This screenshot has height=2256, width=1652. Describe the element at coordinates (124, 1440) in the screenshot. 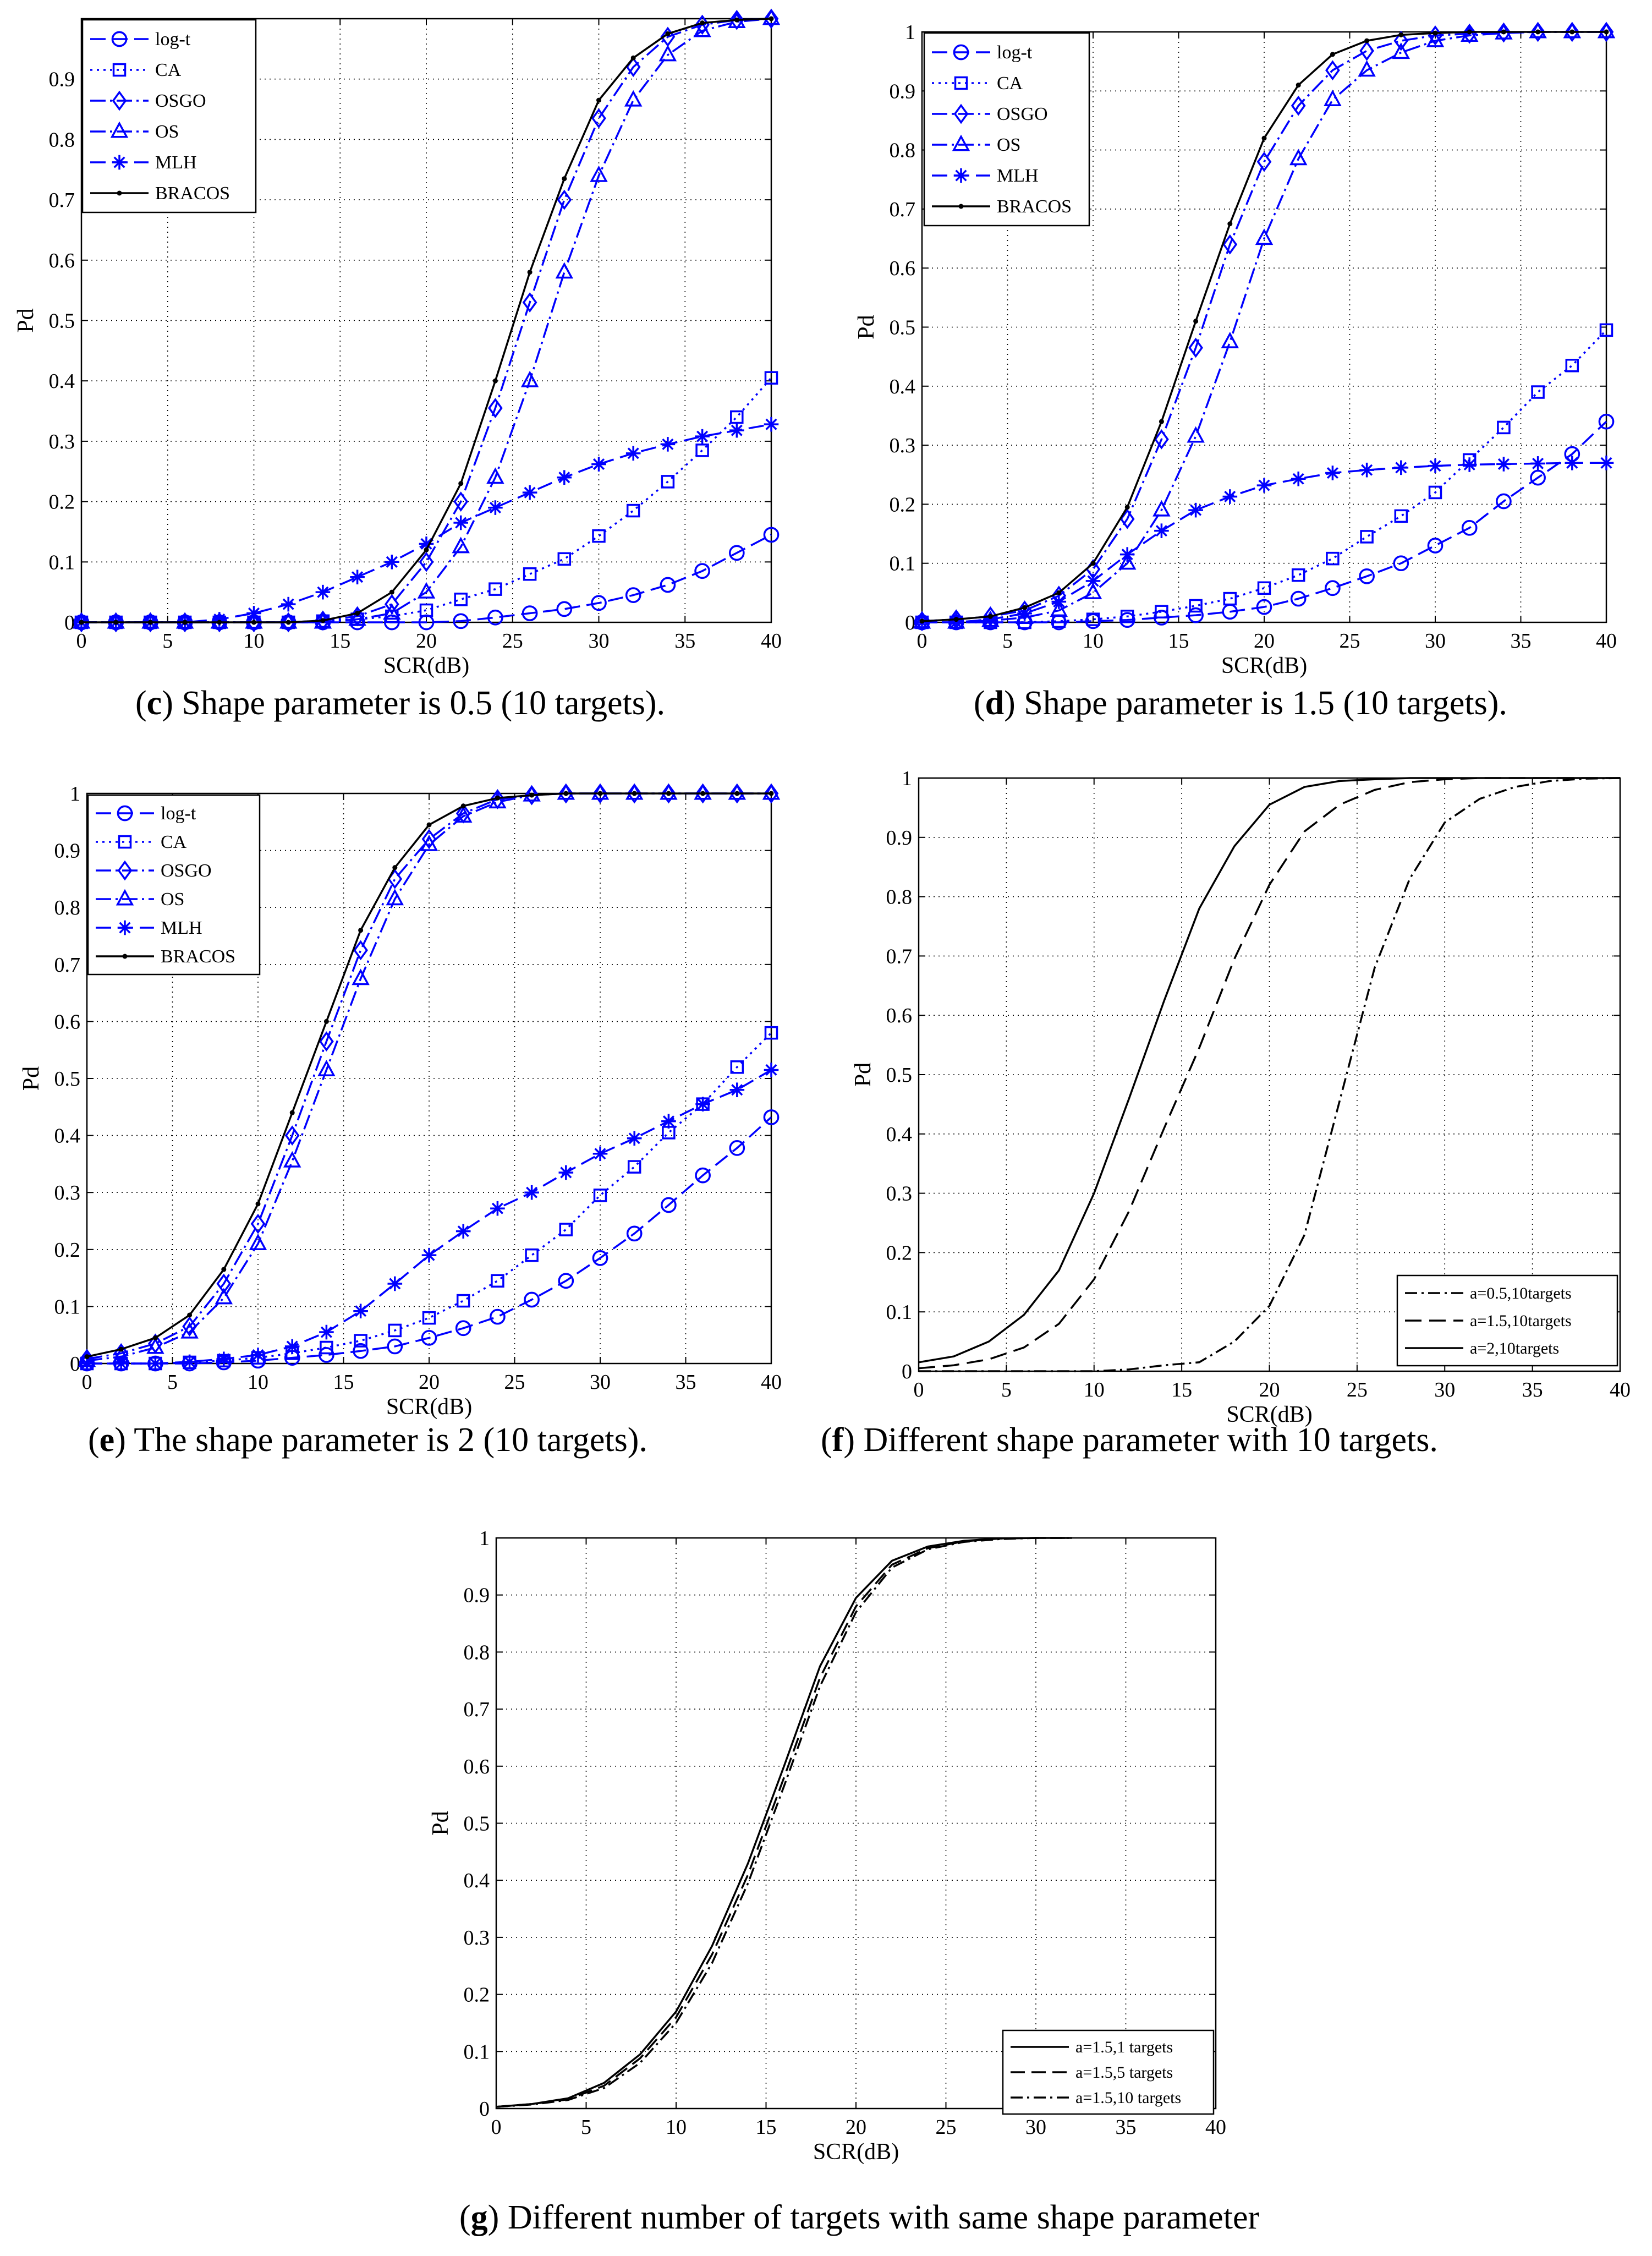

I see `caption-paren: )` at that location.